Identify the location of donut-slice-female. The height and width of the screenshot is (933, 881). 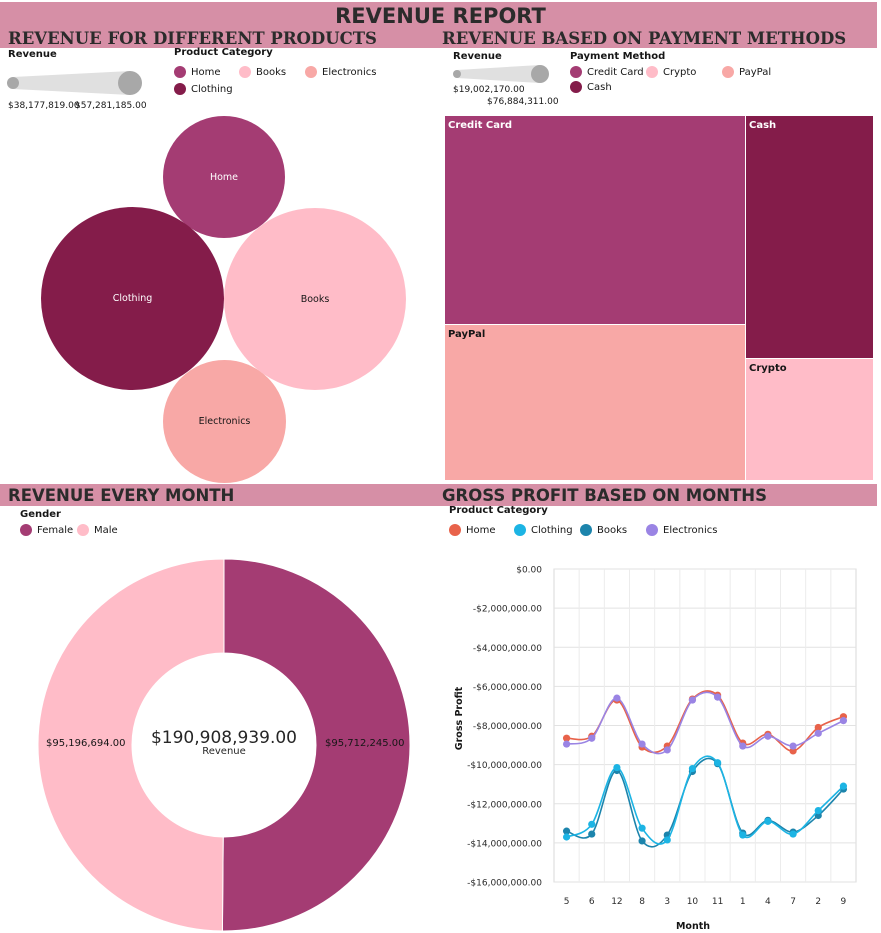
(316, 745).